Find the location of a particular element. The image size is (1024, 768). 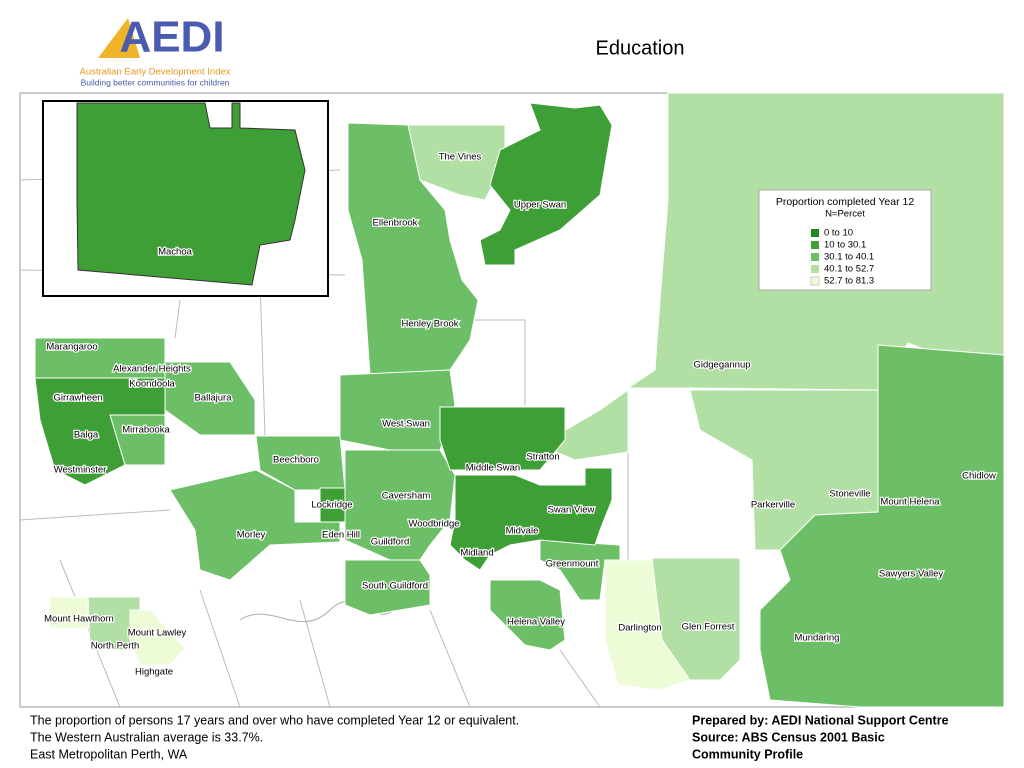

suburb-label: Mount Lawley is located at coordinates (157, 633).